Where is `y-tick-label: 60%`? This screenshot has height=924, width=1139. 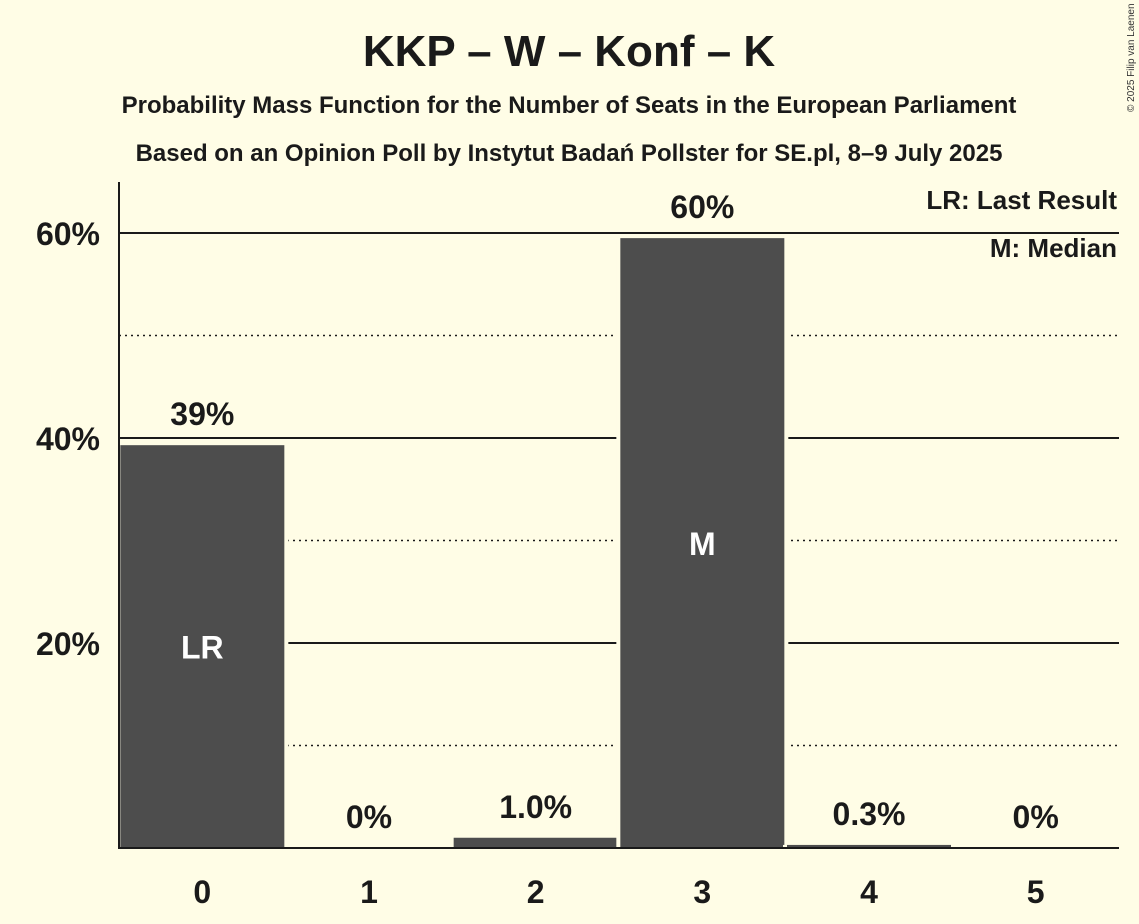
y-tick-label: 60% is located at coordinates (68, 234).